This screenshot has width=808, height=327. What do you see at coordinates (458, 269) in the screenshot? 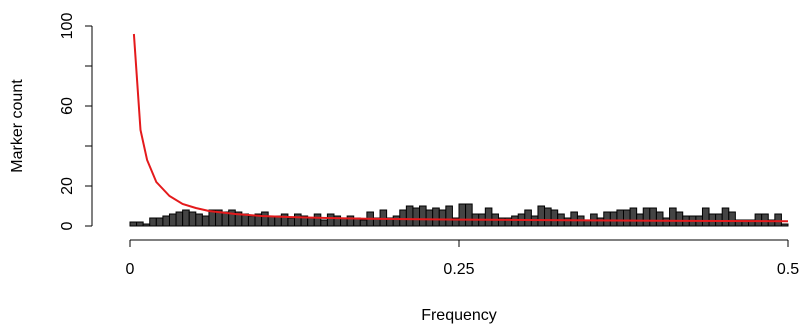
I see `x-tick-label: 0.25` at bounding box center [458, 269].